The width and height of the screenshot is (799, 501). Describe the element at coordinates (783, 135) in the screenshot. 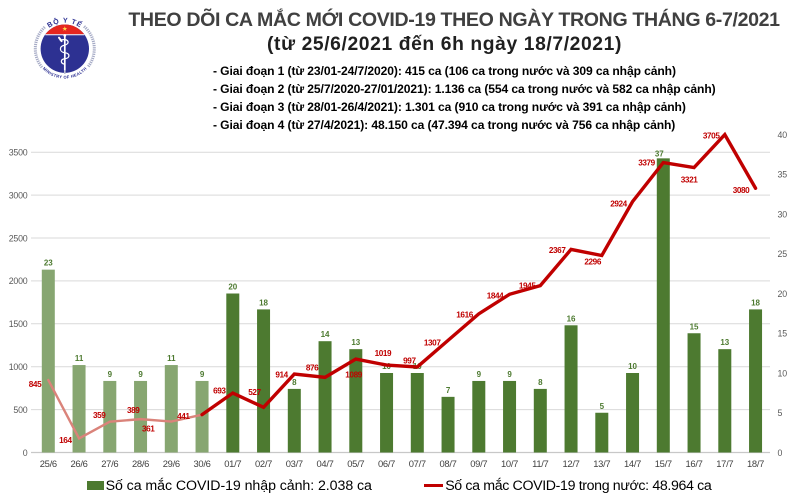

I see `svg-text: 40` at that location.